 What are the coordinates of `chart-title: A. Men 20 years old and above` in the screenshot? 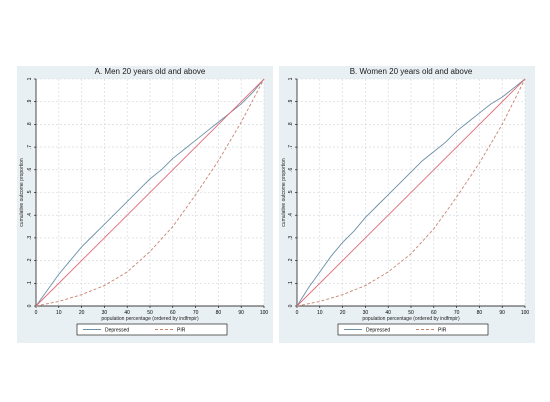 It's located at (150, 71).